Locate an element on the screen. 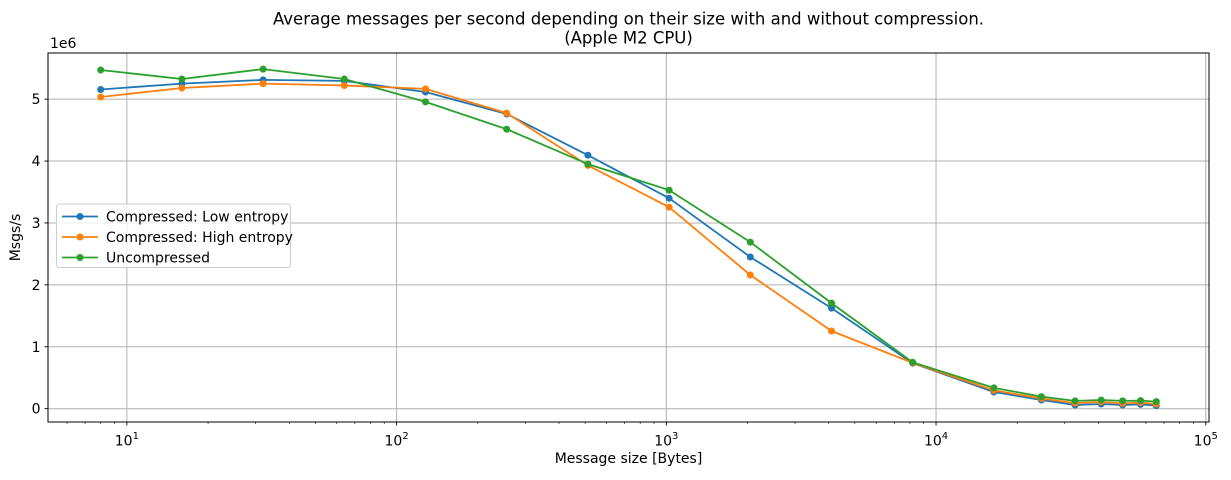 The width and height of the screenshot is (1231, 480). data-point-compressed-low-entropy-2048 is located at coordinates (750, 257).